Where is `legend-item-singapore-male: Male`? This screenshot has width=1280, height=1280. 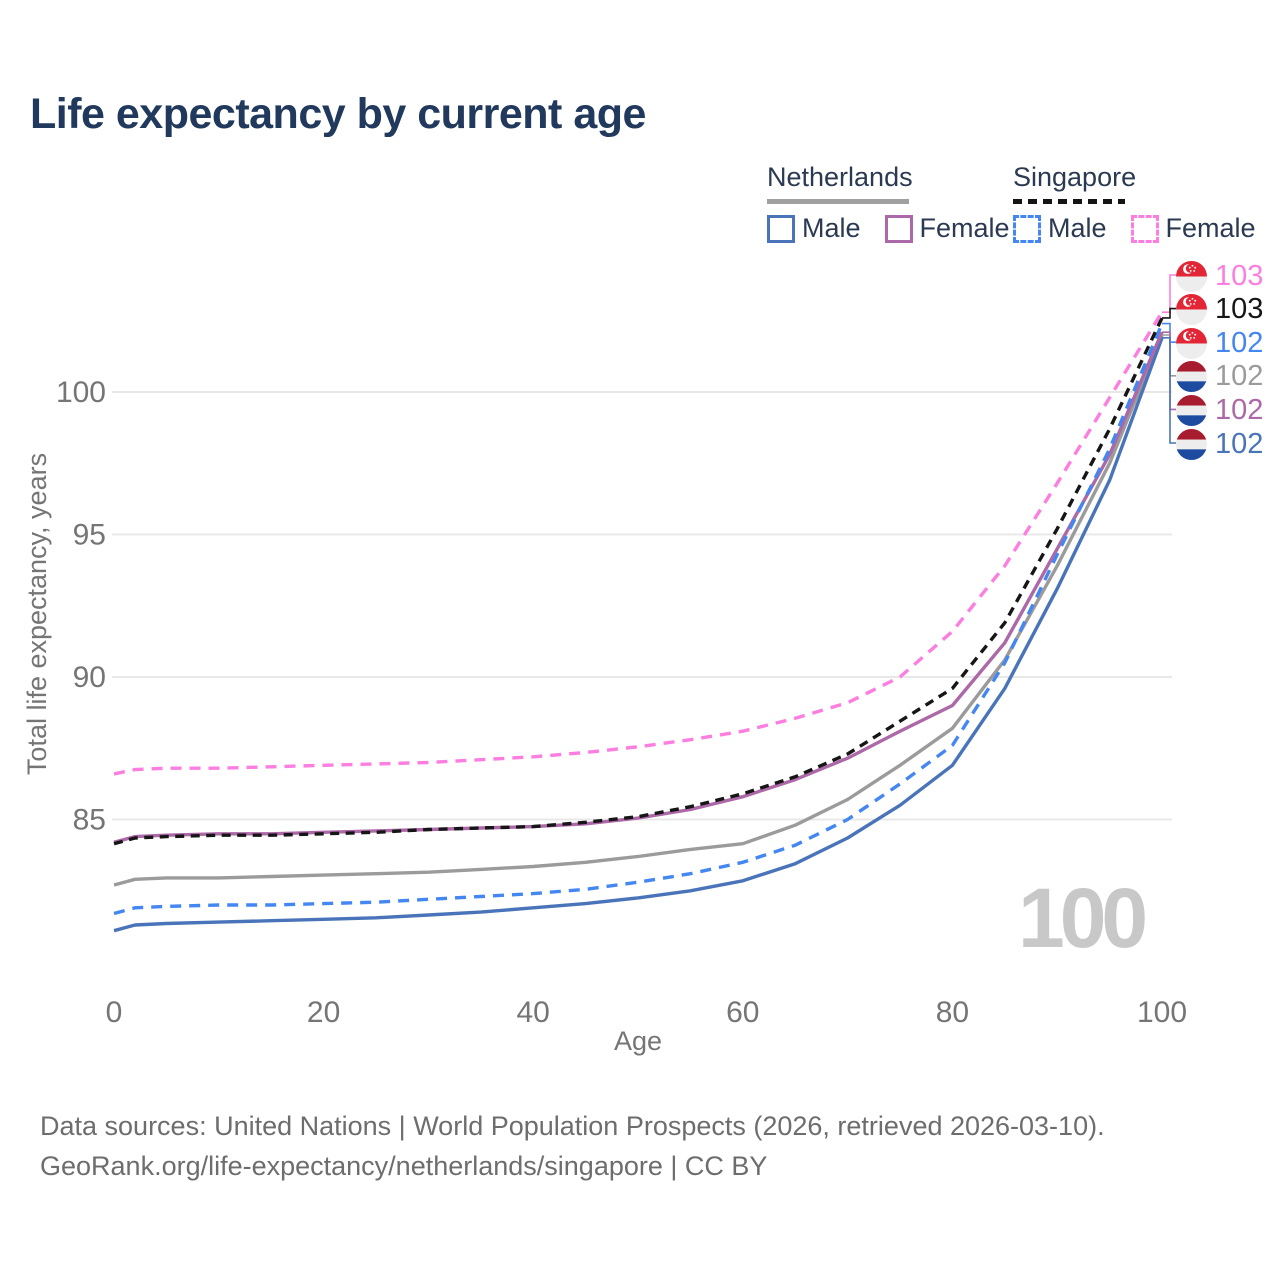 legend-item-singapore-male: Male is located at coordinates (1060, 228).